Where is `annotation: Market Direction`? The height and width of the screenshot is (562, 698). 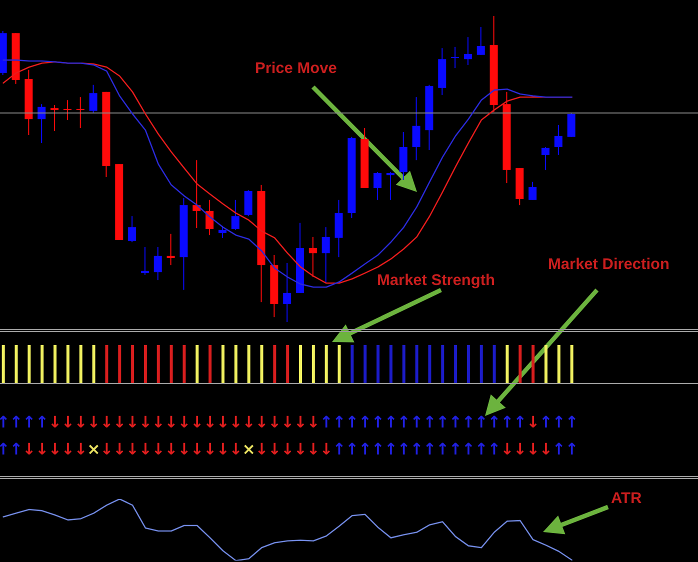
annotation: Market Direction is located at coordinates (609, 265).